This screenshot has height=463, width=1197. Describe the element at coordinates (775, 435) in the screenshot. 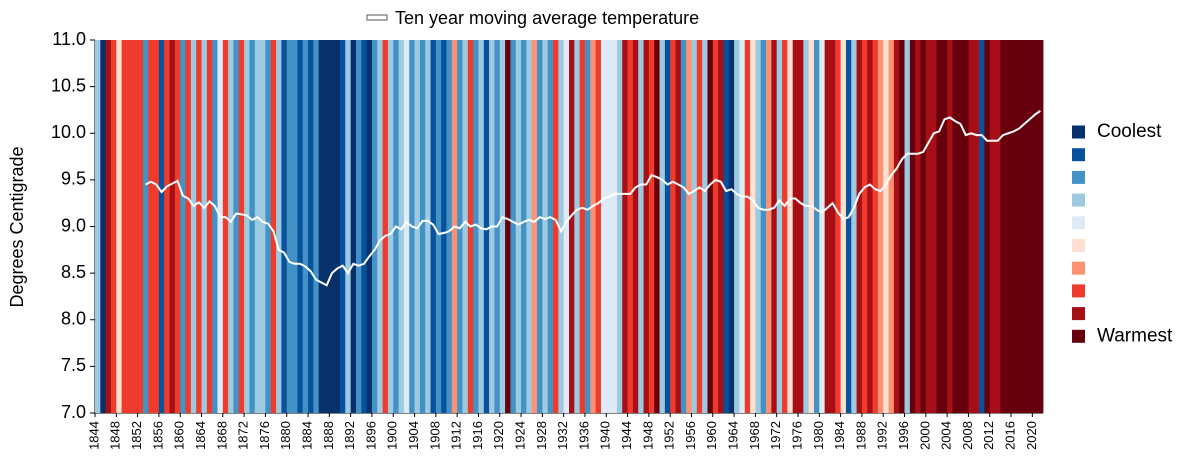

I see `x-tick-label: 1972` at that location.